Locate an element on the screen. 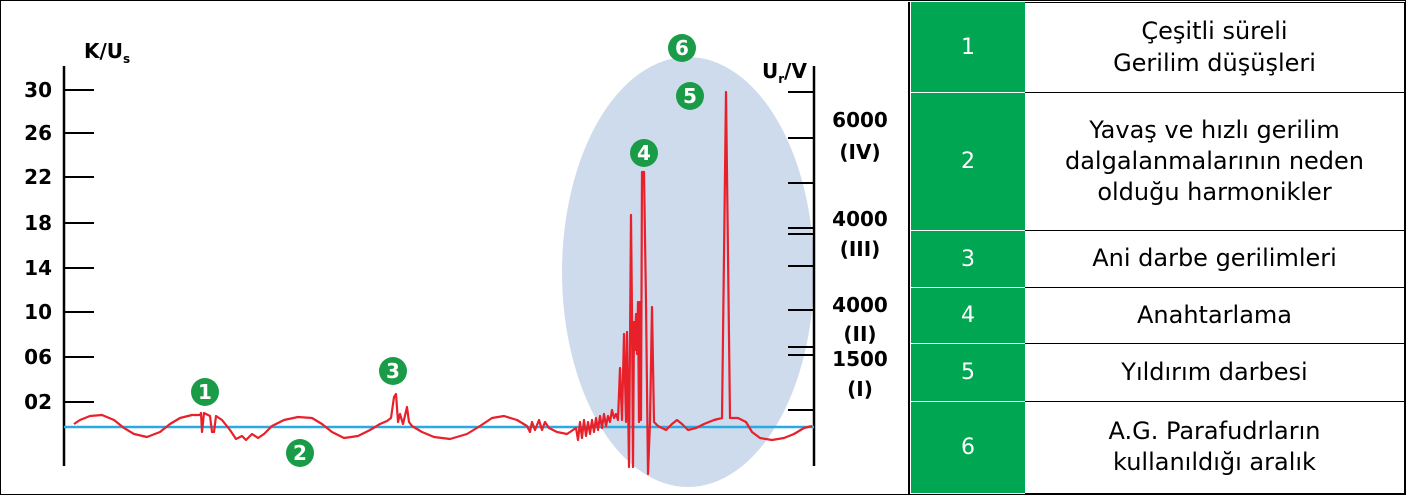  legend-description: Ani darbe gerilimleri is located at coordinates (1214, 259).